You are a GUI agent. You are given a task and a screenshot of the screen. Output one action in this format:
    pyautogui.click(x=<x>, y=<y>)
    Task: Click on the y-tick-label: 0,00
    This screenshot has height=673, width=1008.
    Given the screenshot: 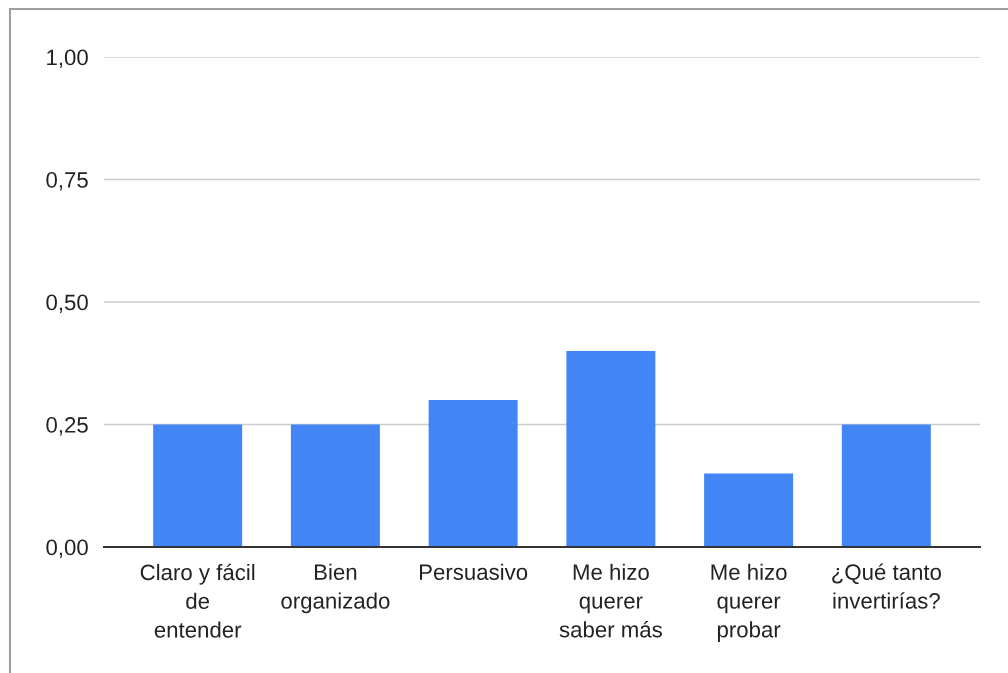 What is the action you would take?
    pyautogui.click(x=67, y=548)
    